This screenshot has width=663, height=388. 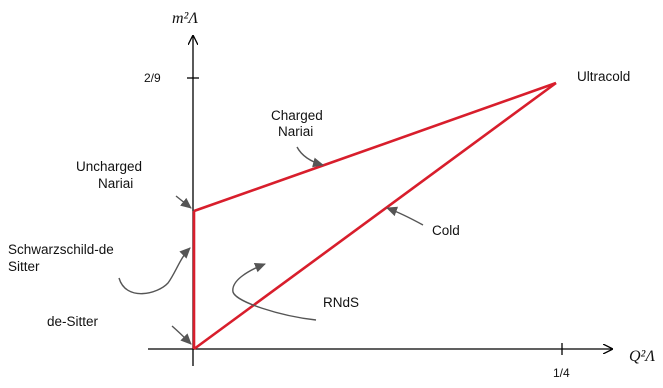 What do you see at coordinates (61, 249) in the screenshot?
I see `schwarzschild-label-line1: Schwarzschild-de` at bounding box center [61, 249].